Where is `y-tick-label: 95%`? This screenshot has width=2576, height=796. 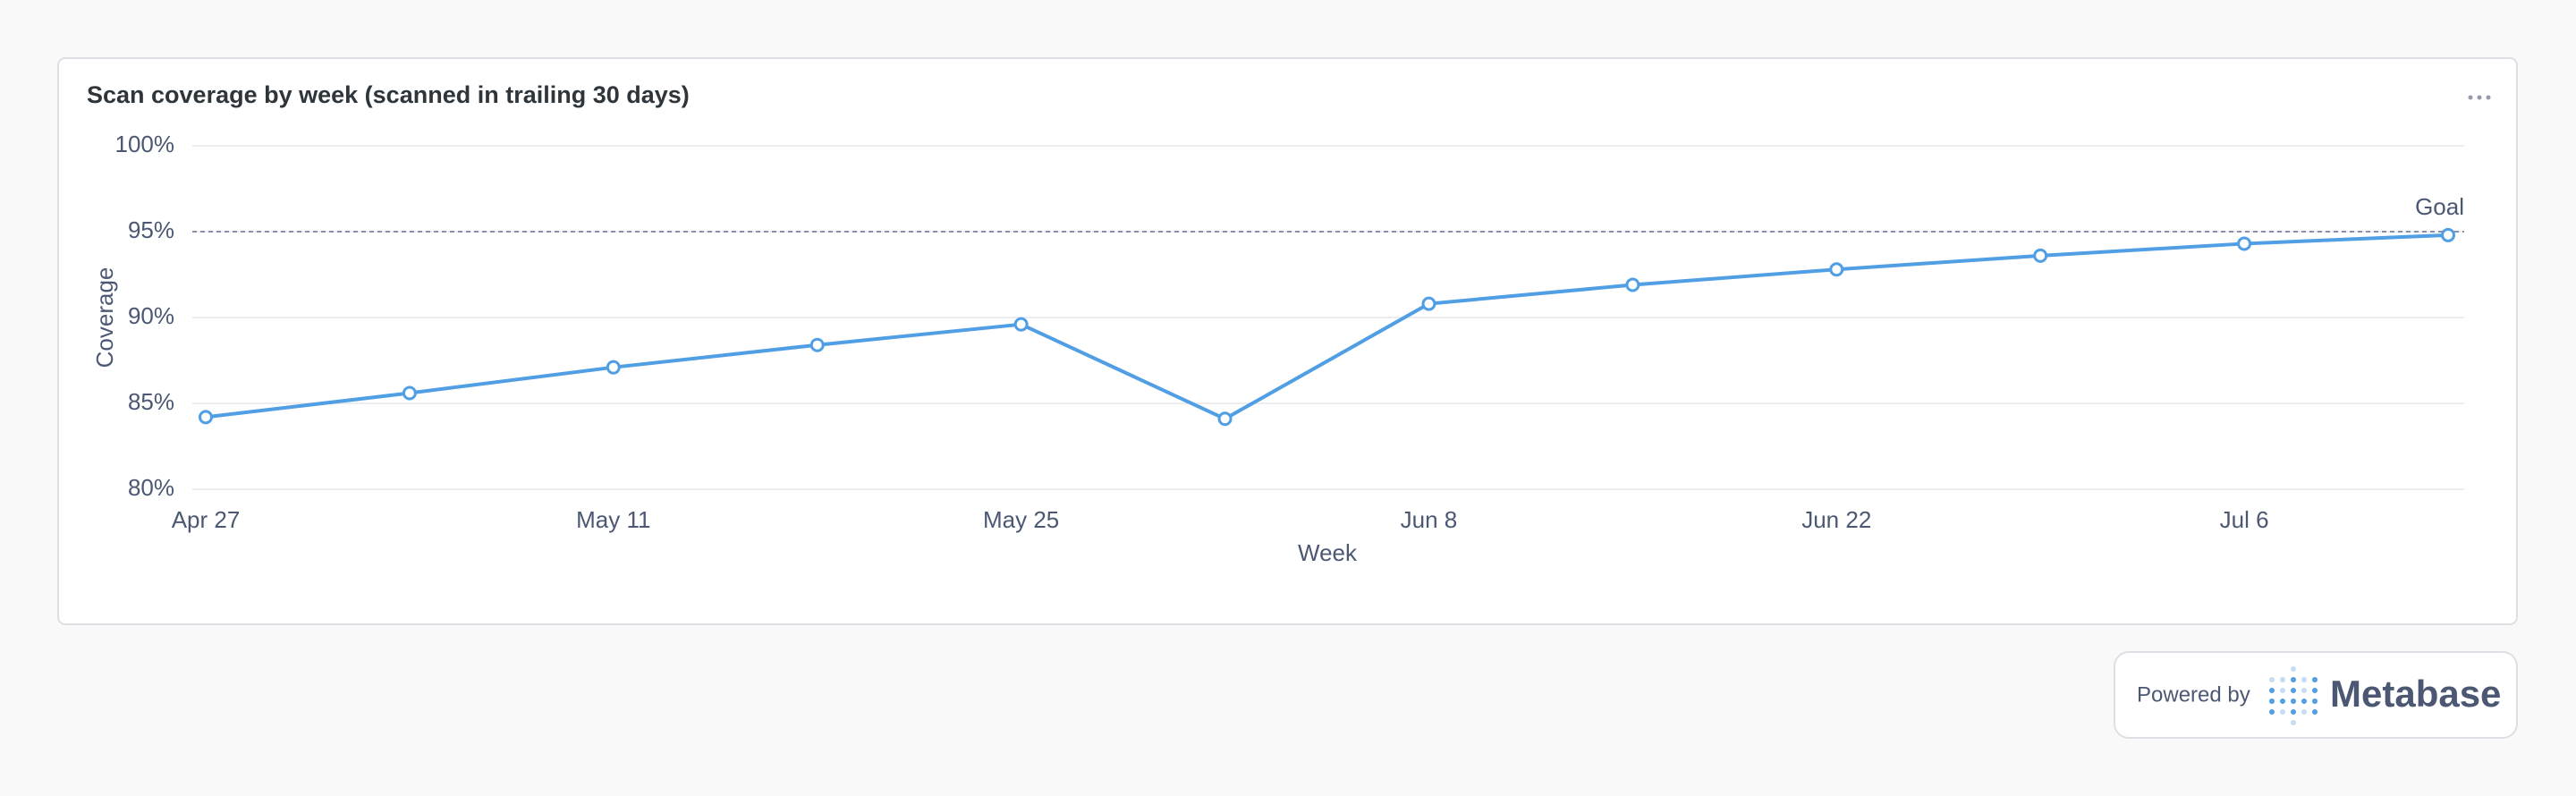
y-tick-label: 95% is located at coordinates (151, 229).